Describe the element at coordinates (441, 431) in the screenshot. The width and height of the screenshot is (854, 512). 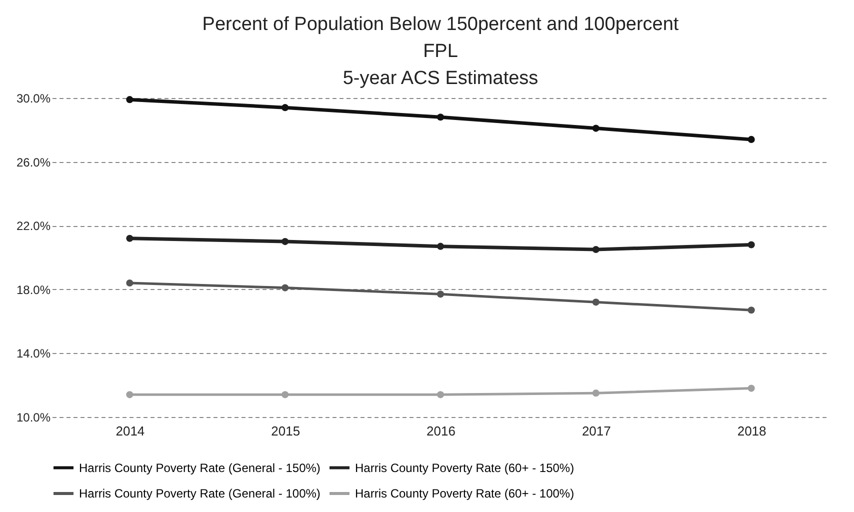
I see `x-tick-label: 2016` at that location.